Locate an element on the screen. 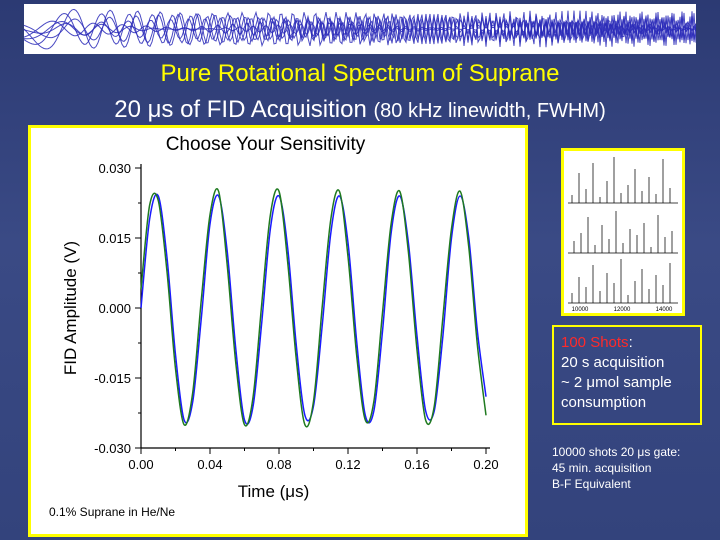  spectra-stack: 10000 12000 14000 is located at coordinates (623, 235).